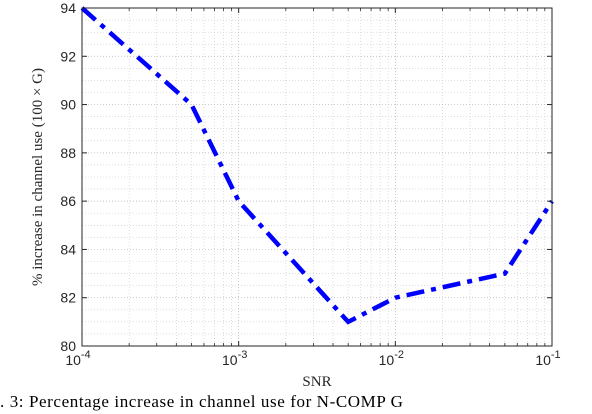 The width and height of the screenshot is (592, 414). What do you see at coordinates (68, 8) in the screenshot?
I see `y-tick-label: 94` at bounding box center [68, 8].